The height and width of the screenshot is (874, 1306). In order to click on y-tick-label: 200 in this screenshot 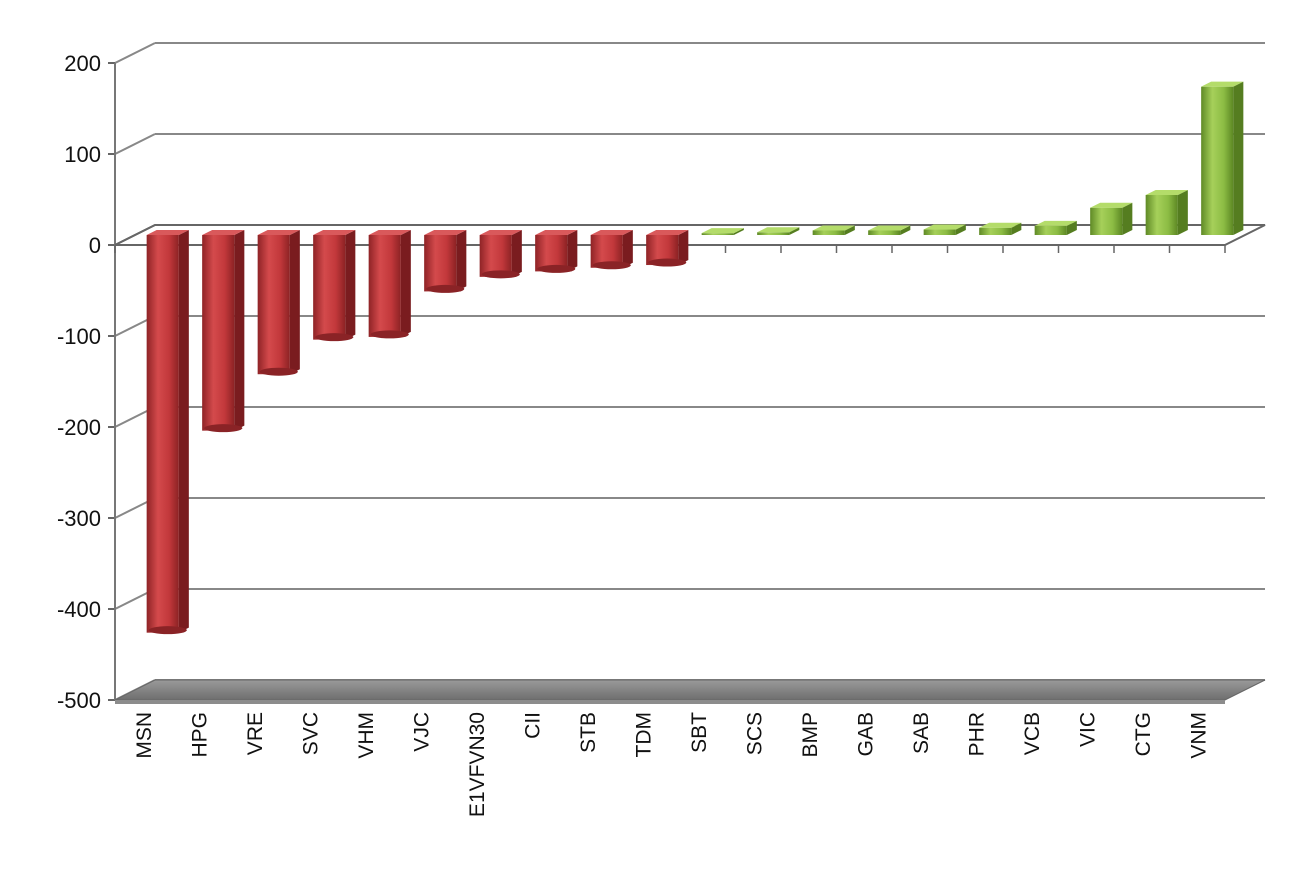, I will do `click(82, 63)`.